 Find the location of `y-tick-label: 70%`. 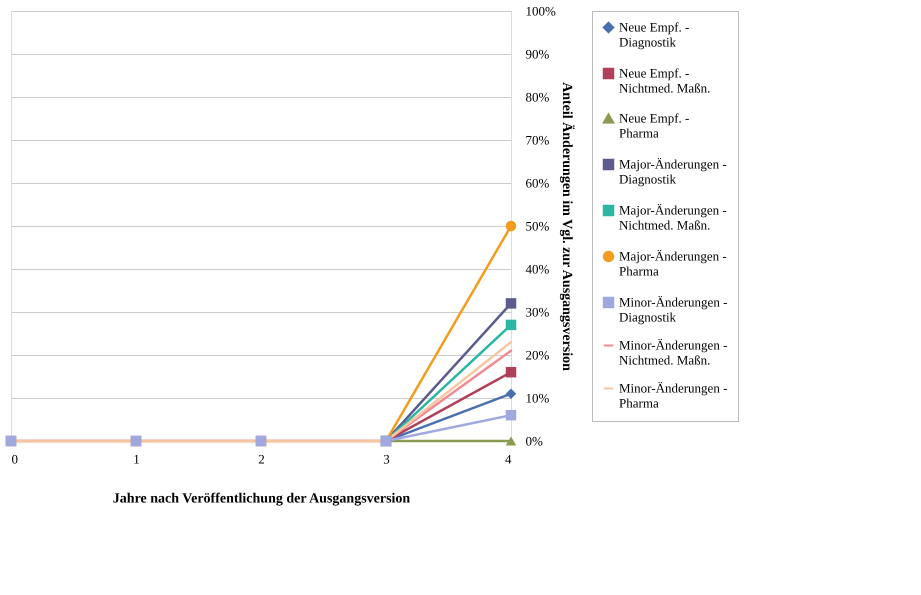

y-tick-label: 70% is located at coordinates (538, 140).